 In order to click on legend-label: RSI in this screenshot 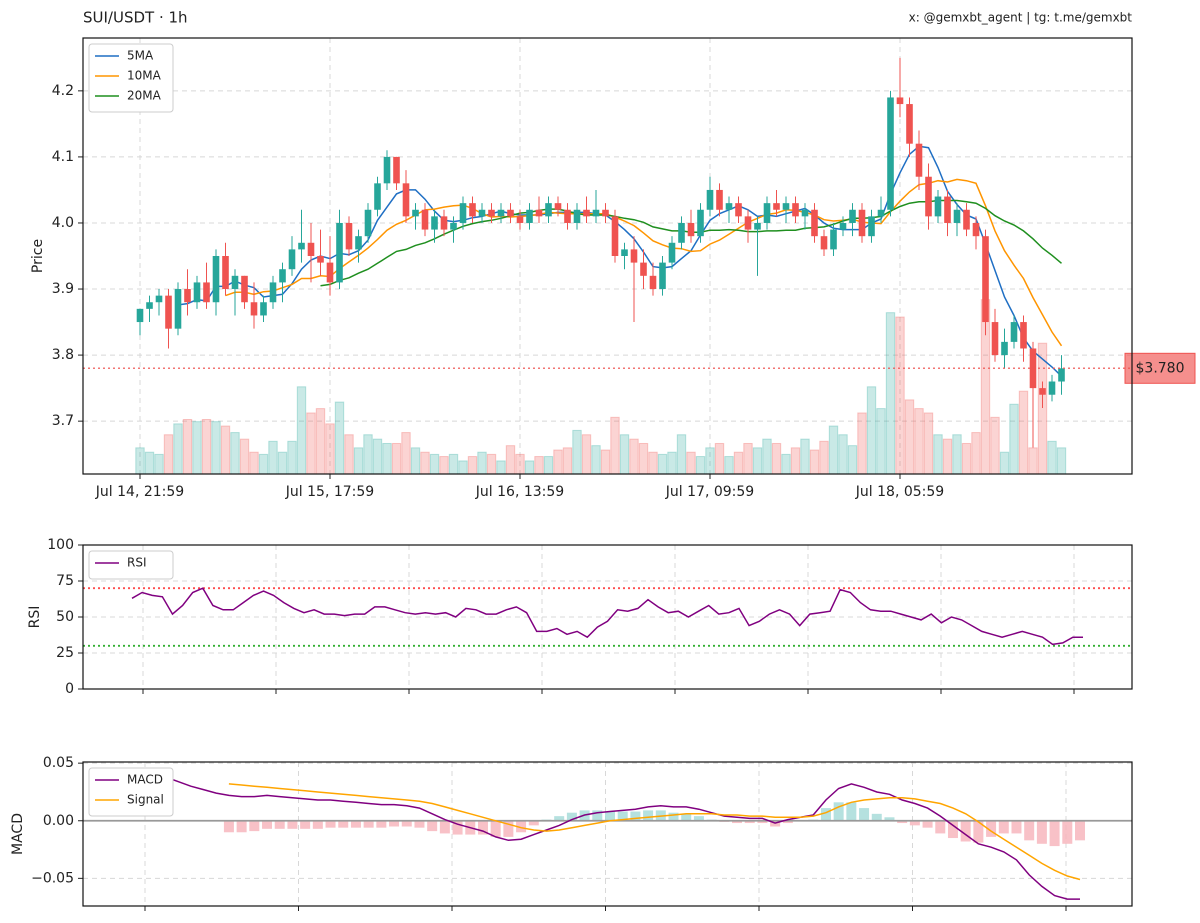, I will do `click(137, 563)`.